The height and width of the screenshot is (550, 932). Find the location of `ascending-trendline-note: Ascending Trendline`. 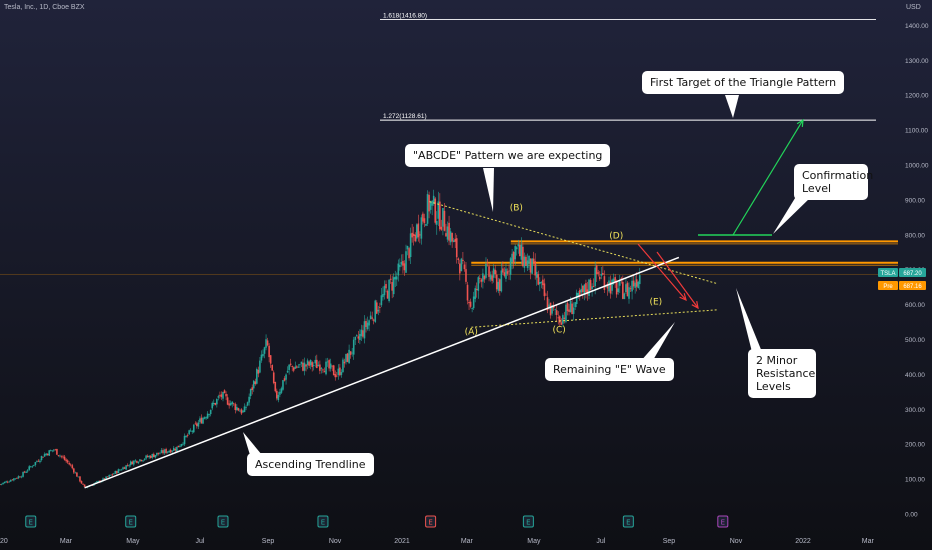

ascending-trendline-note: Ascending Trendline is located at coordinates (310, 464).